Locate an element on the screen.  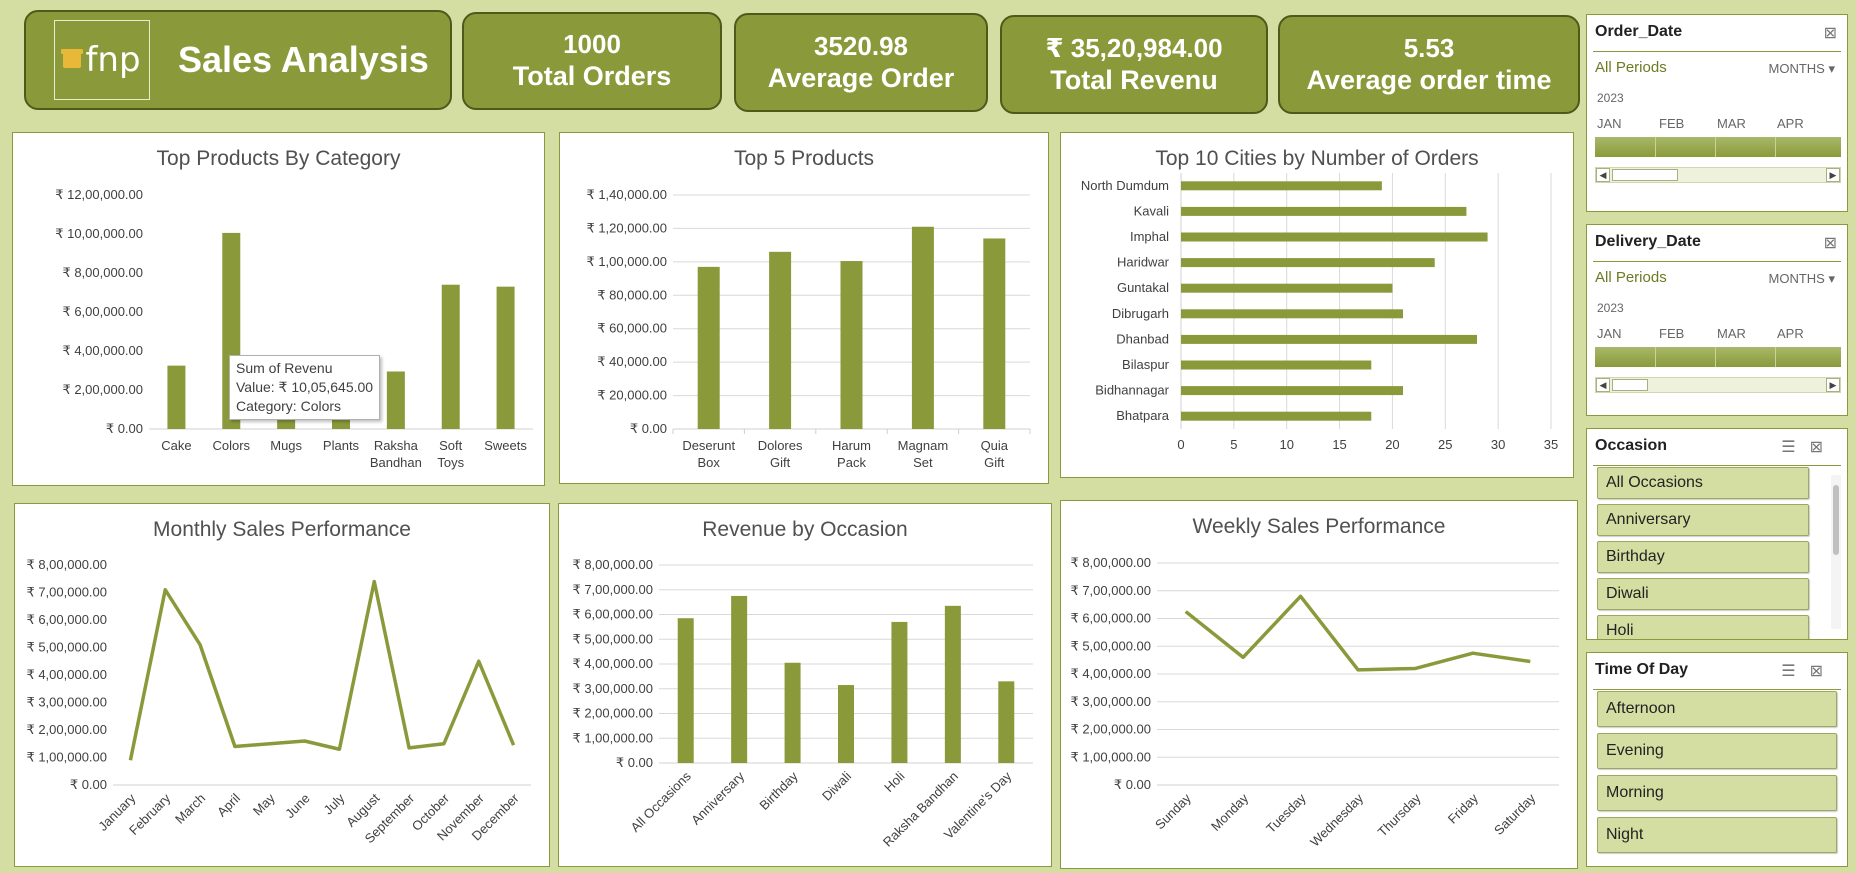
x-tick-label: Anniversary is located at coordinates (717, 797).